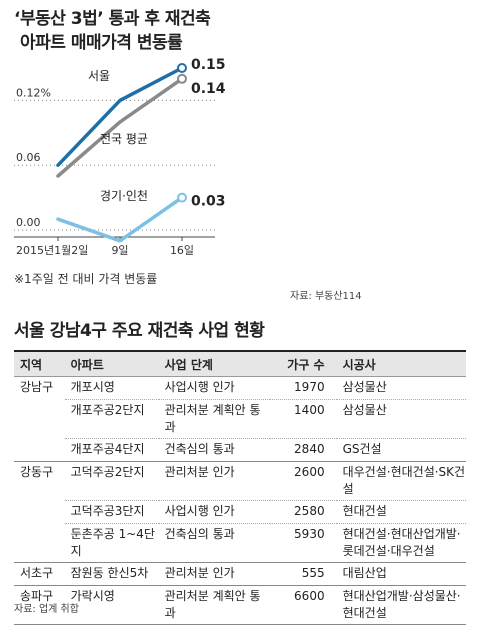  What do you see at coordinates (401, 574) in the screenshot?
I see `table-cell-builder: 대림산업` at bounding box center [401, 574].